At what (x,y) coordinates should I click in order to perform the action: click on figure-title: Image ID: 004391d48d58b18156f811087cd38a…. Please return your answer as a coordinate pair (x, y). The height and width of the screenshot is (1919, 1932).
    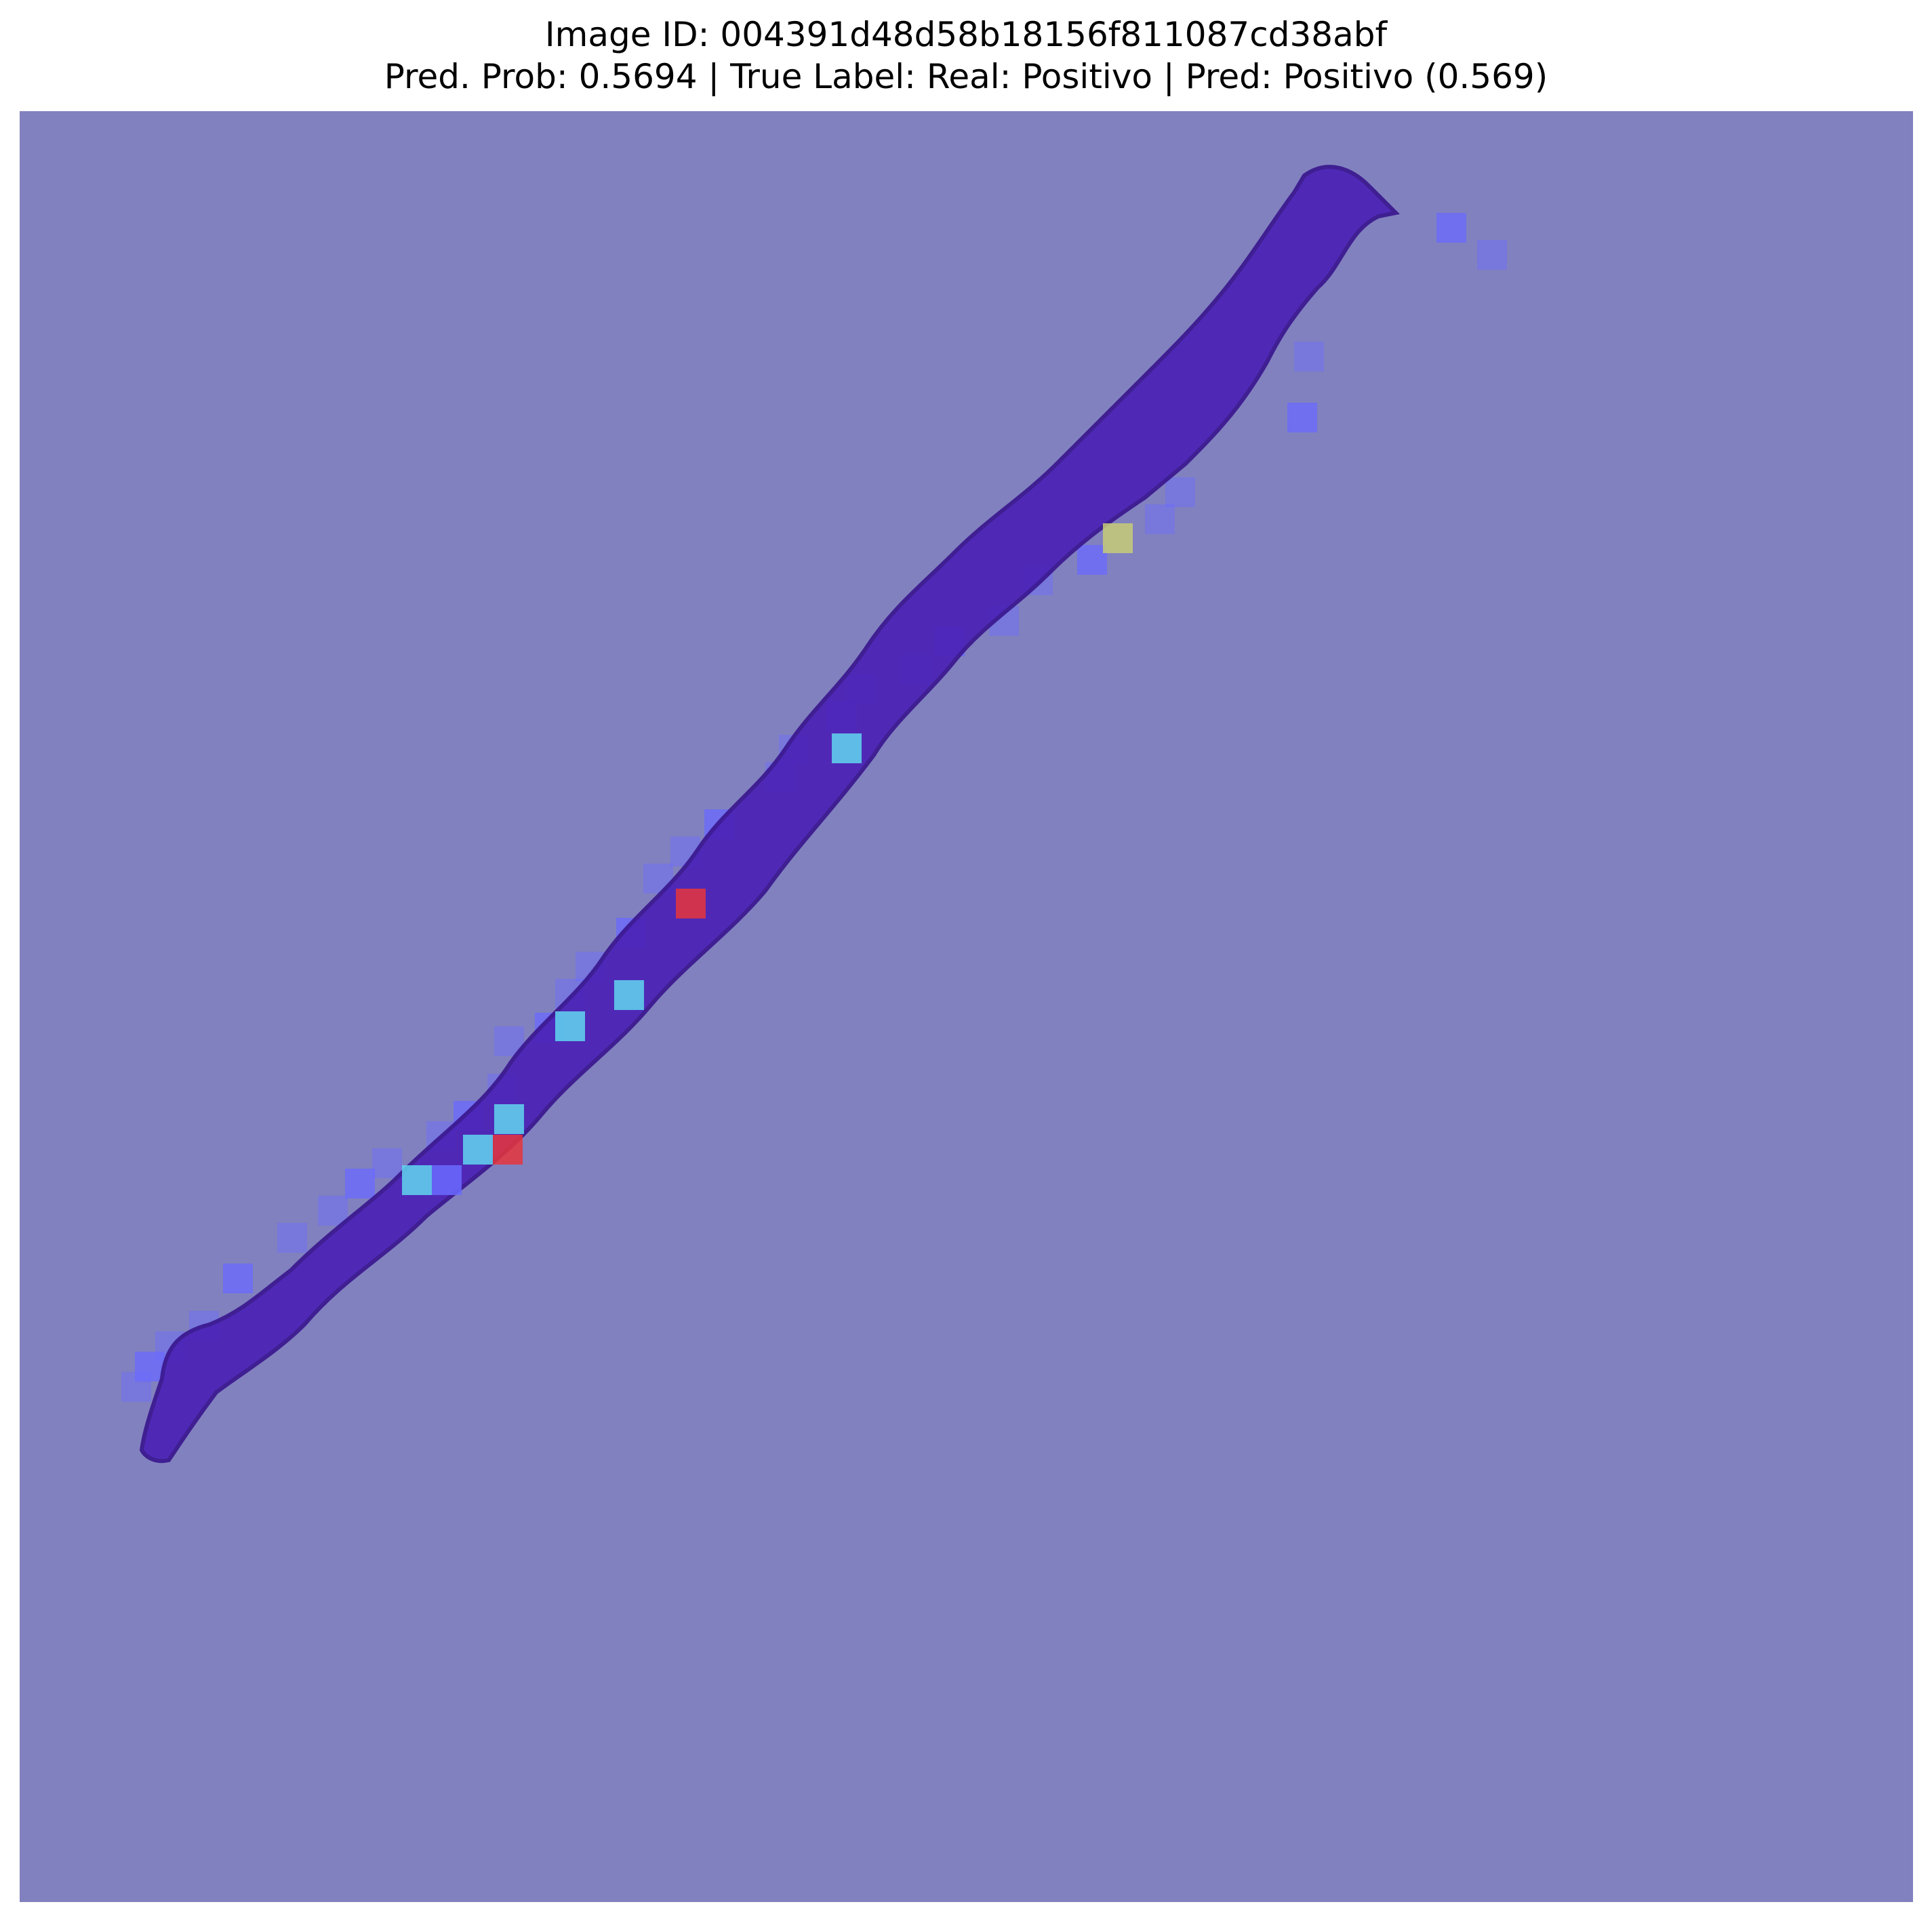
    Looking at the image, I should click on (966, 56).